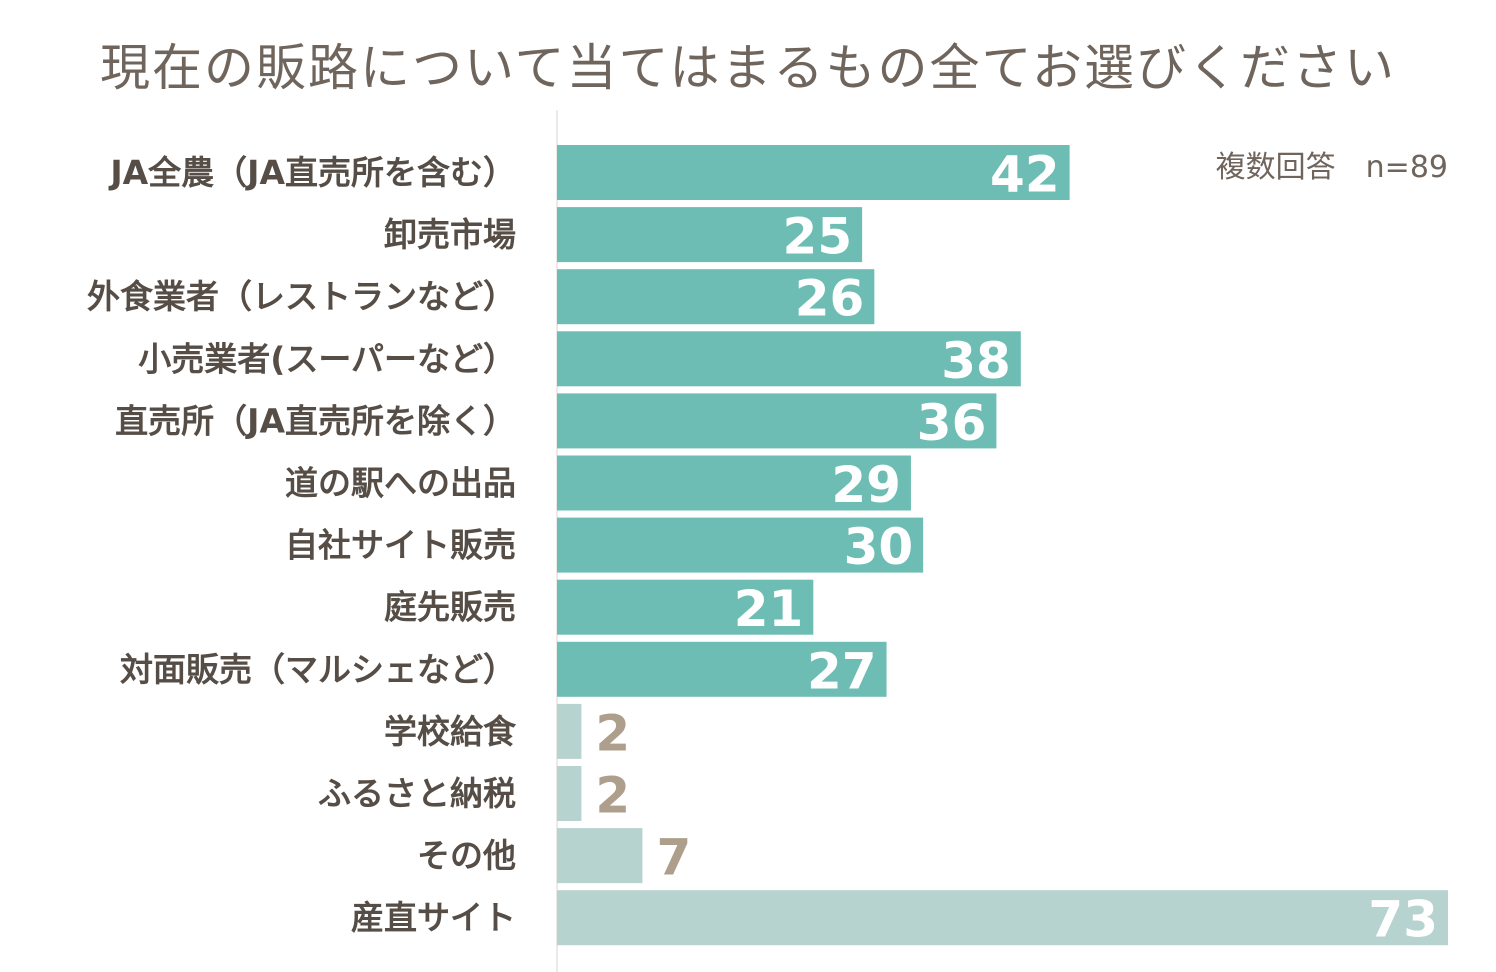 The image size is (1496, 972). Describe the element at coordinates (879, 547) in the screenshot. I see `value-label: 30` at that location.